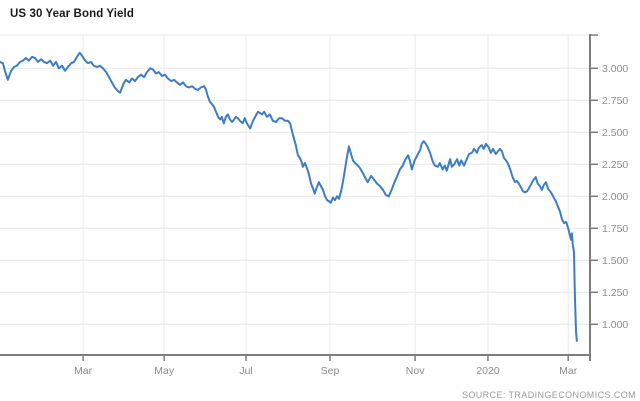 This screenshot has width=640, height=401. Describe the element at coordinates (415, 371) in the screenshot. I see `x-tick-label: Nov` at that location.